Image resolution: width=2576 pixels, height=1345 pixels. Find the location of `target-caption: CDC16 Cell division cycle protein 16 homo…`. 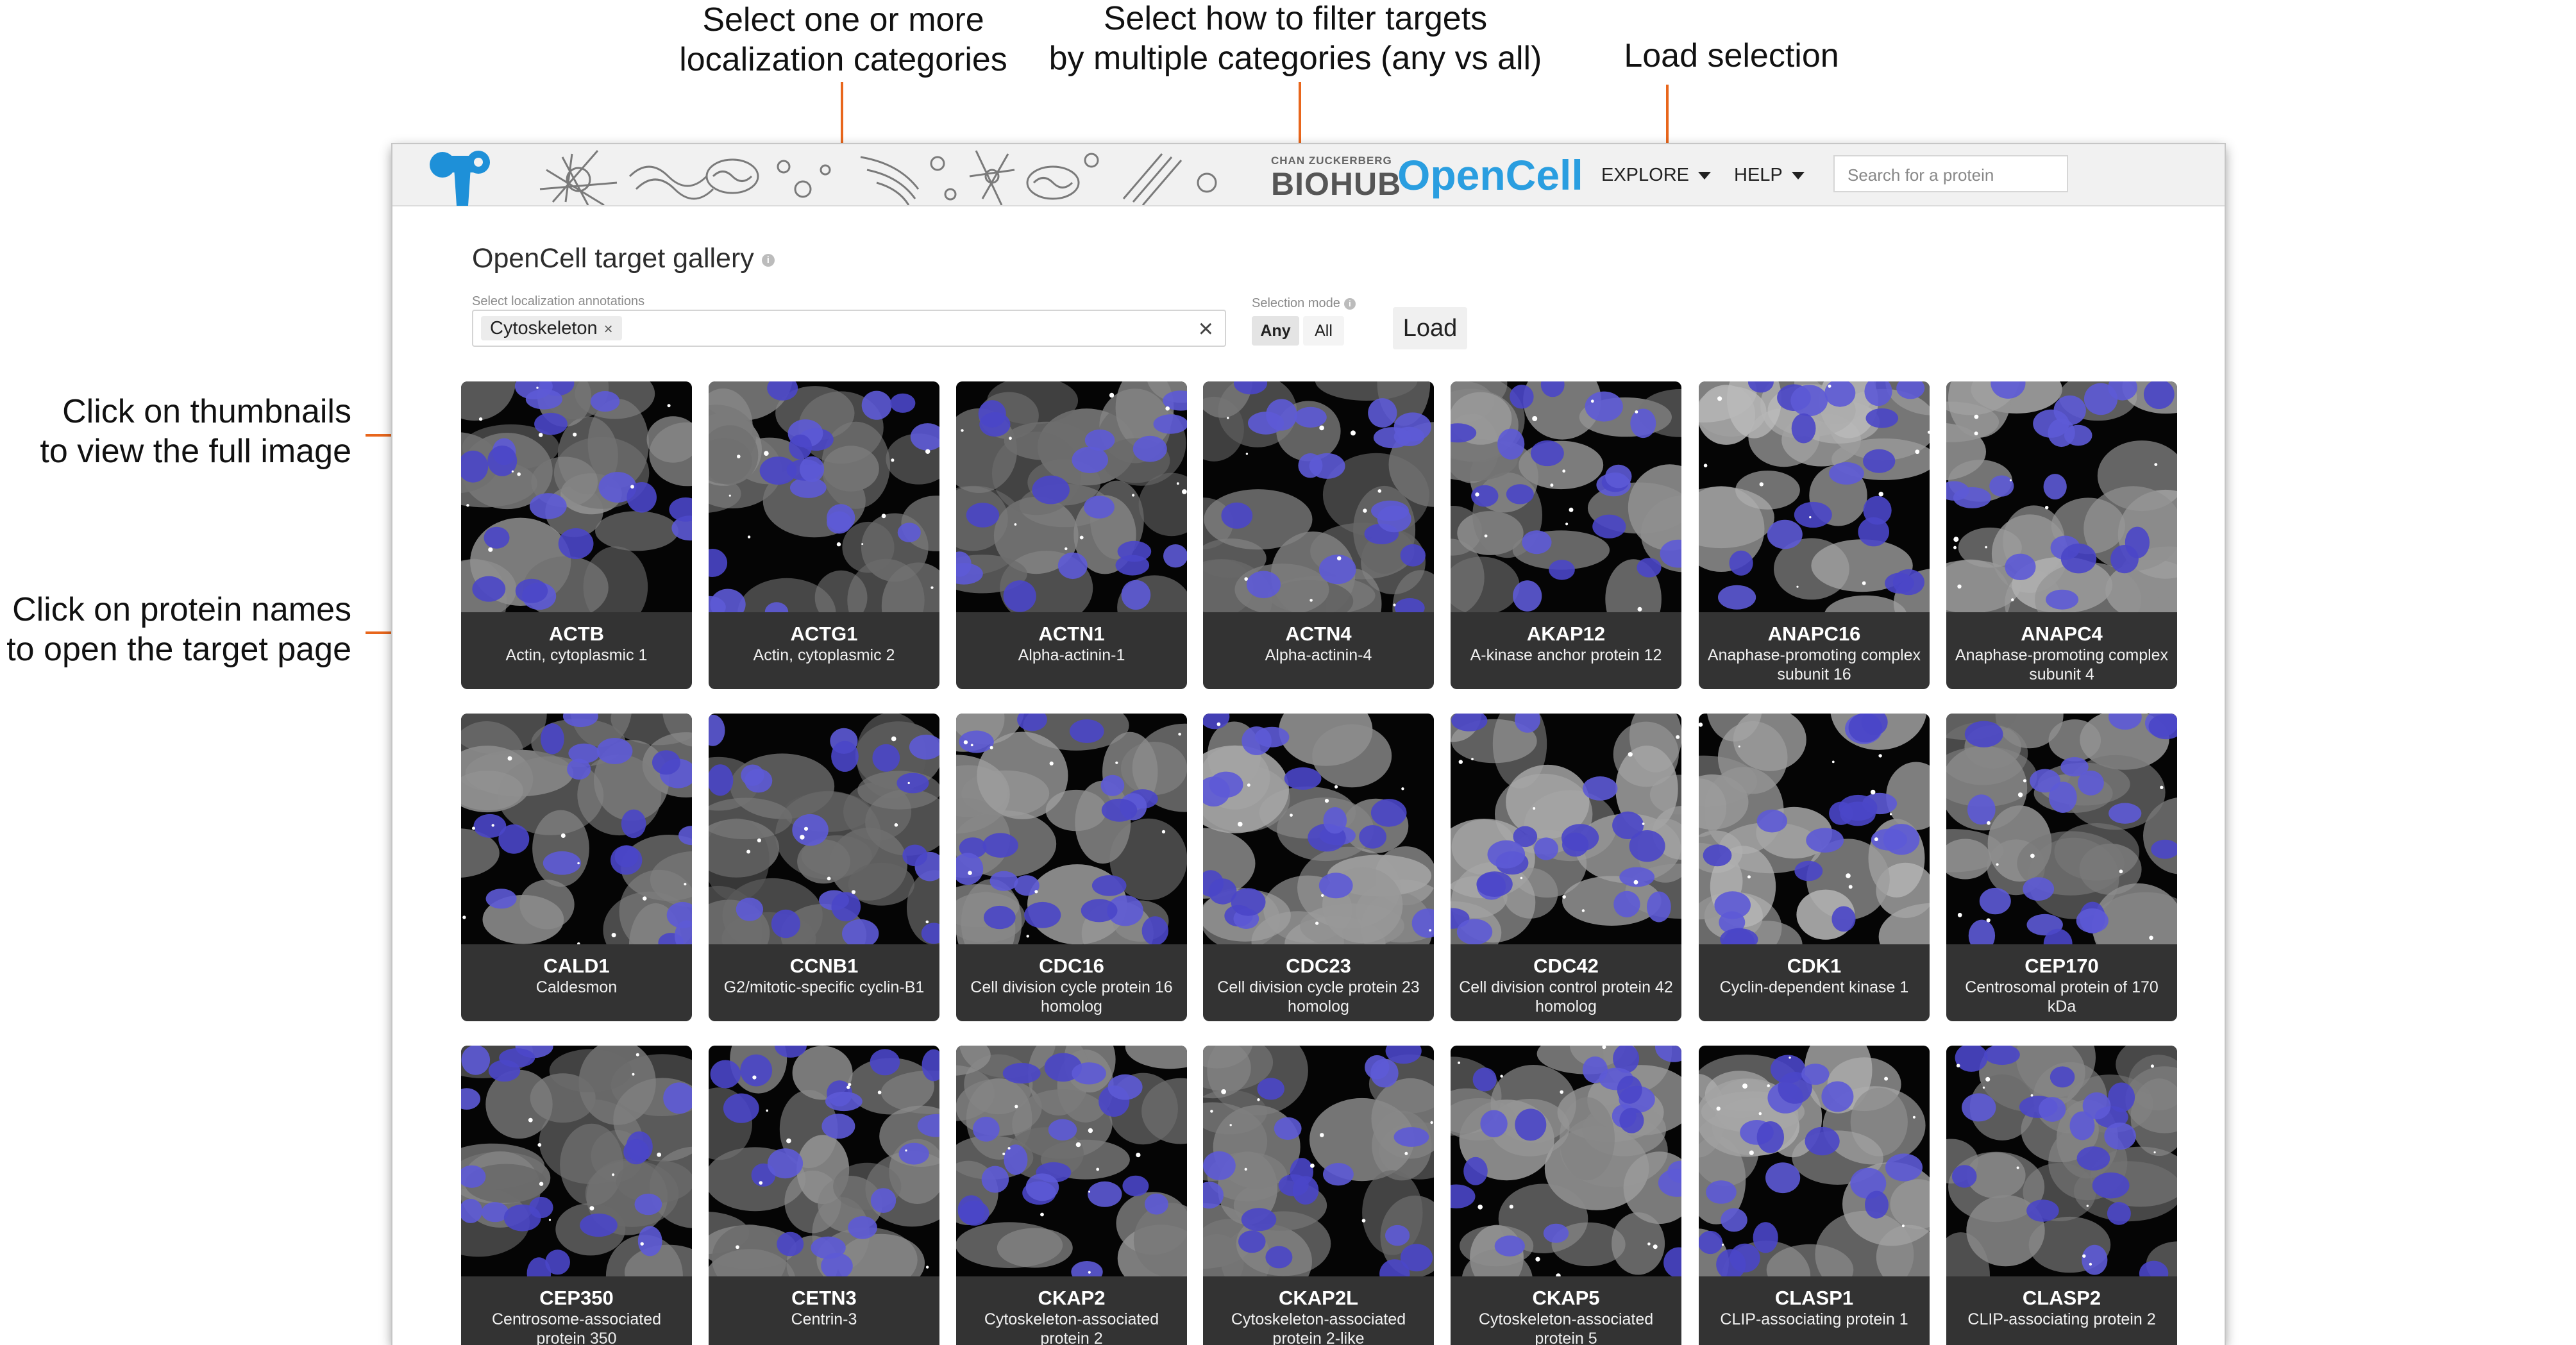

target-caption: CDC16 Cell division cycle protein 16 homo… is located at coordinates (1071, 983).